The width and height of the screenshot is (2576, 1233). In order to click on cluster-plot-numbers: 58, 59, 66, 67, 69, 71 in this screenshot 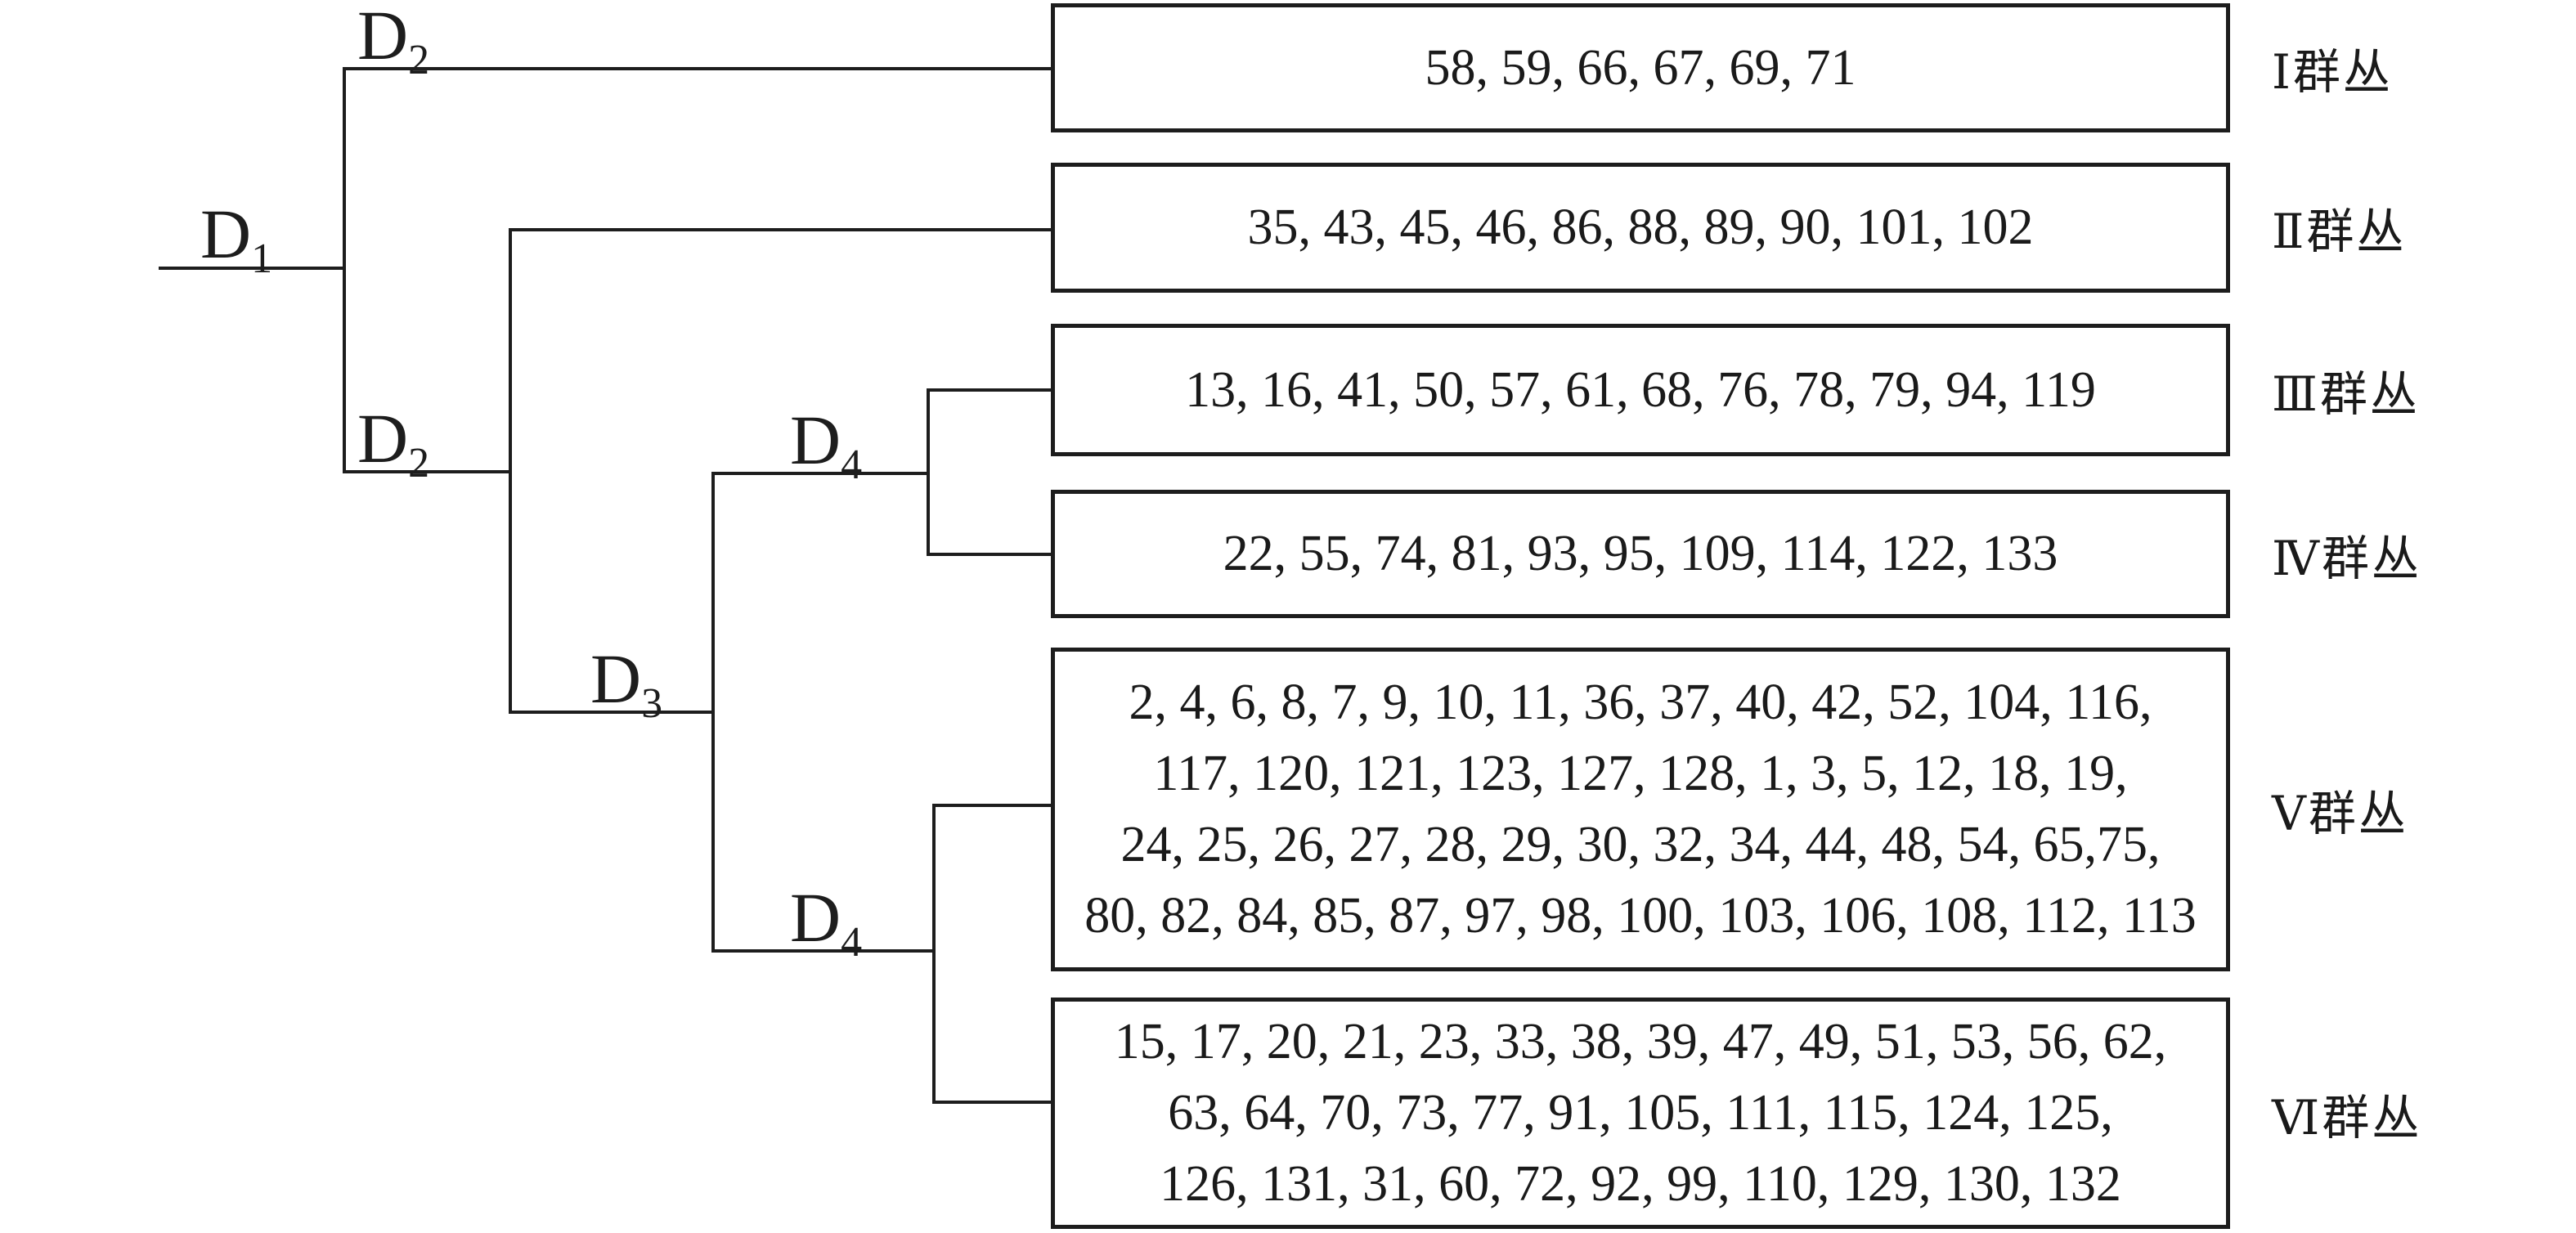, I will do `click(1641, 67)`.